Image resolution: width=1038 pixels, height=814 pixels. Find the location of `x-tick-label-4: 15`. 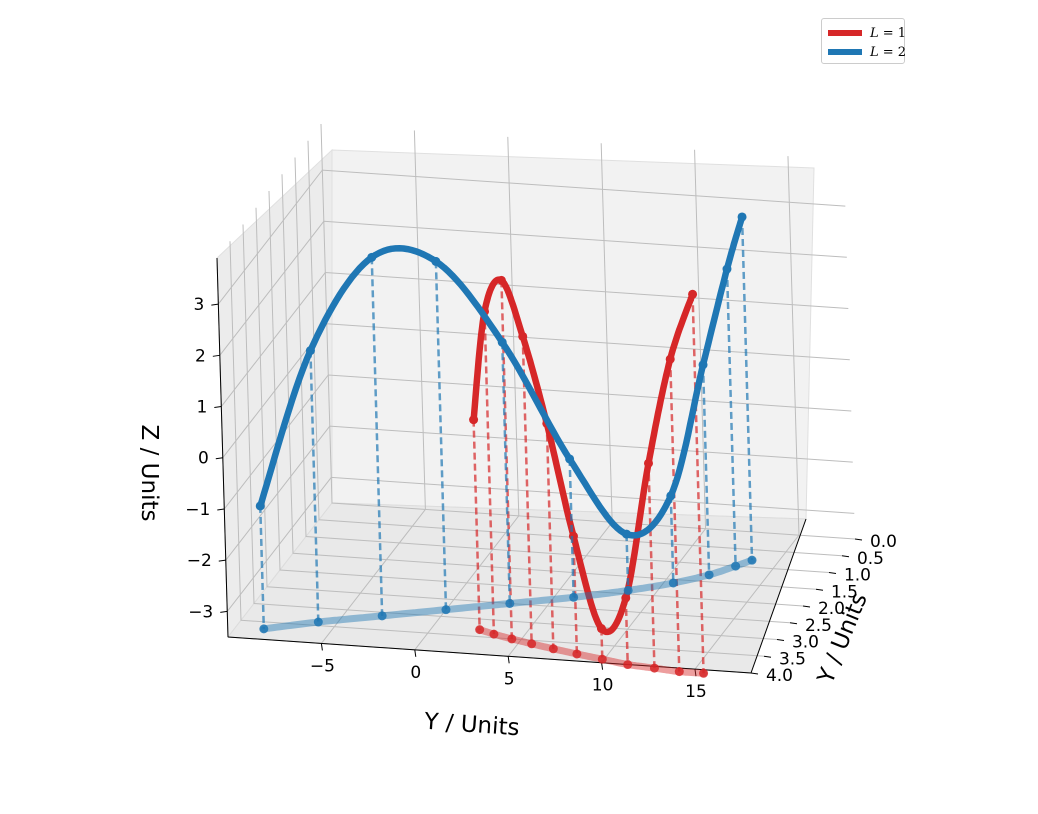

x-tick-label-4: 15 is located at coordinates (696, 692).